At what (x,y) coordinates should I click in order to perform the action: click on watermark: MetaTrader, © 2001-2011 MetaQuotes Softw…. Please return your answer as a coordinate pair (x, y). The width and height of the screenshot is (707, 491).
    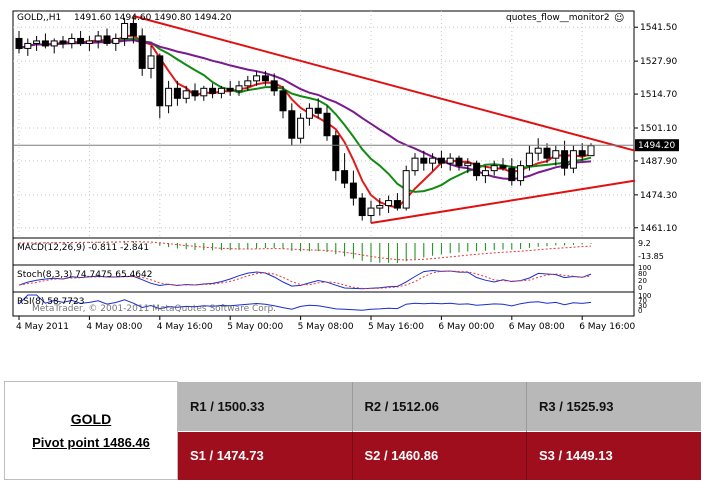
    Looking at the image, I should click on (154, 309).